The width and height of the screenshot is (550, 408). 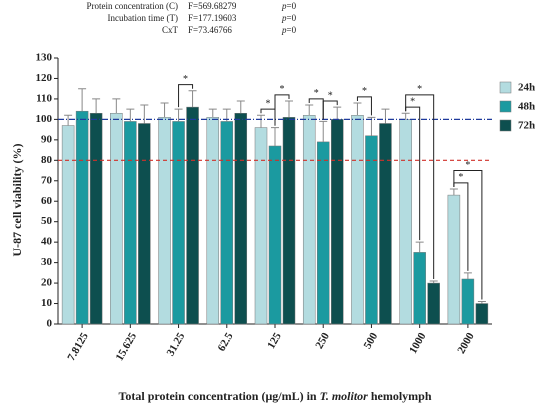 I want to click on x-tick-label: 125, so click(x=274, y=340).